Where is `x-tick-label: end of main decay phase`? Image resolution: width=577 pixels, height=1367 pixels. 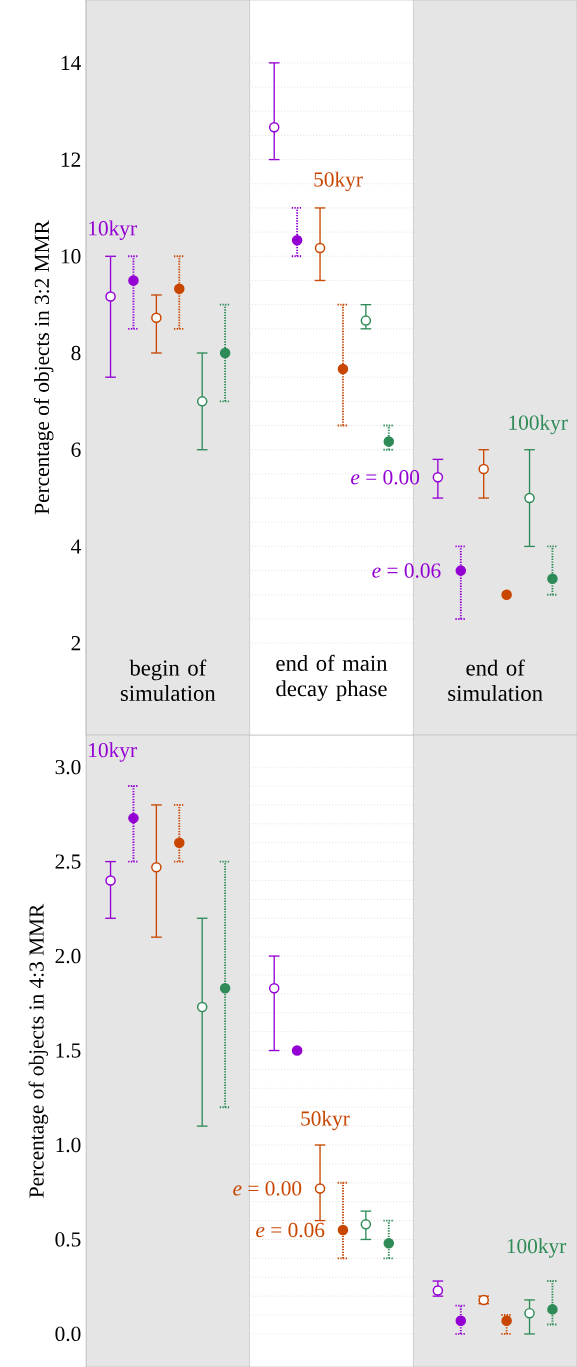
x-tick-label: end of main decay phase is located at coordinates (332, 677).